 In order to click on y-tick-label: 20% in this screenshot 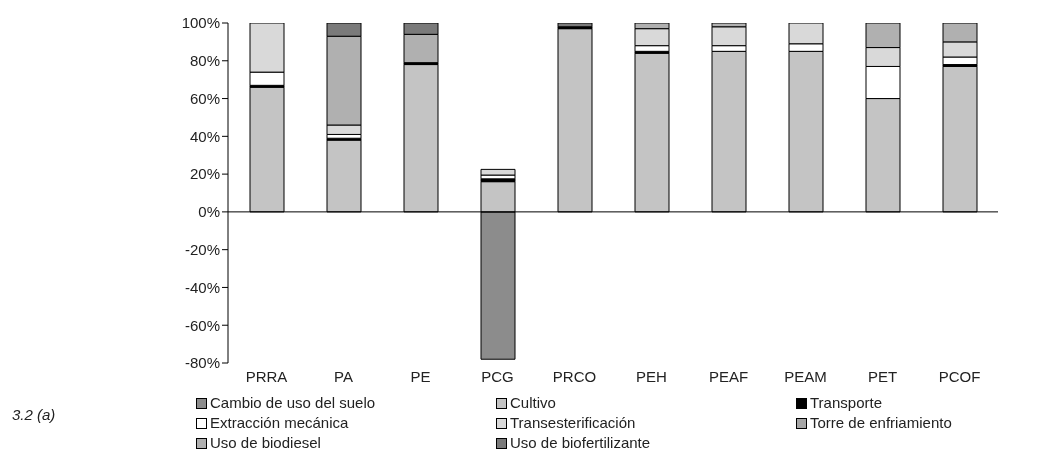, I will do `click(204, 174)`.